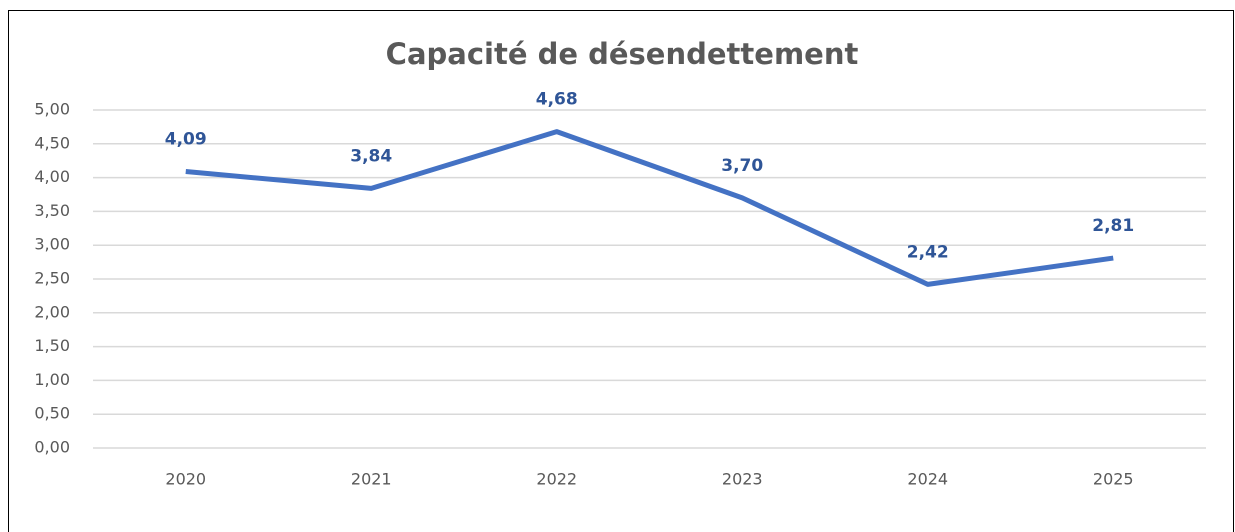 The image size is (1235, 532). I want to click on x-tick-label: 2022, so click(556, 479).